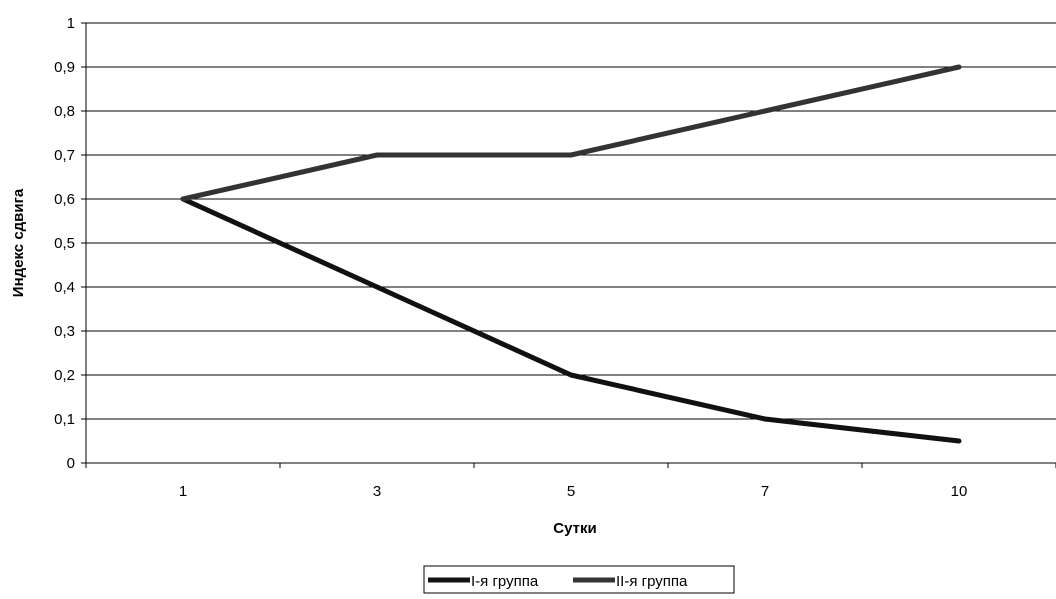 The width and height of the screenshot is (1056, 599). What do you see at coordinates (505, 581) in the screenshot?
I see `legend-label-1: I-я группа` at bounding box center [505, 581].